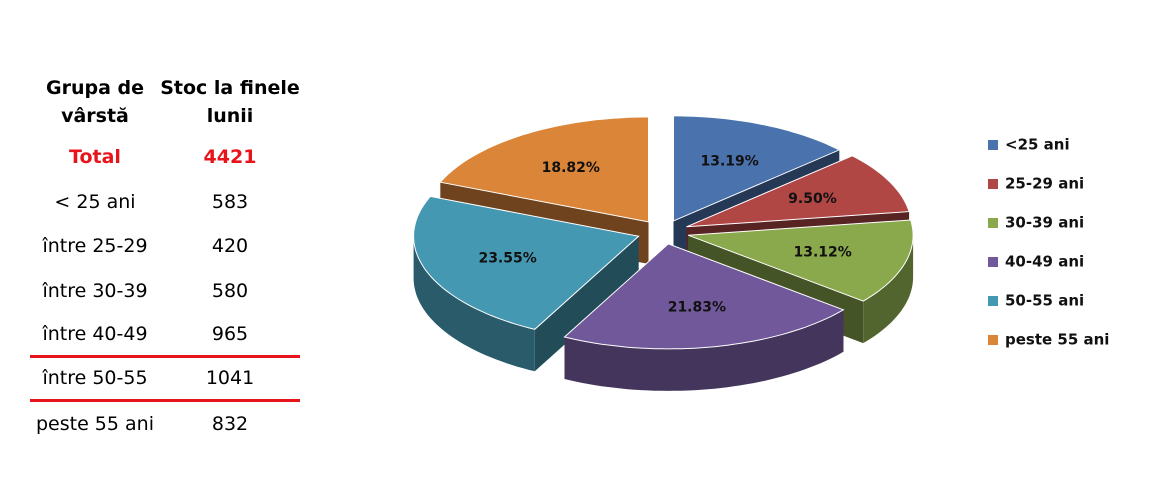  Describe the element at coordinates (1057, 340) in the screenshot. I see `legend-label: peste 55 ani` at that location.